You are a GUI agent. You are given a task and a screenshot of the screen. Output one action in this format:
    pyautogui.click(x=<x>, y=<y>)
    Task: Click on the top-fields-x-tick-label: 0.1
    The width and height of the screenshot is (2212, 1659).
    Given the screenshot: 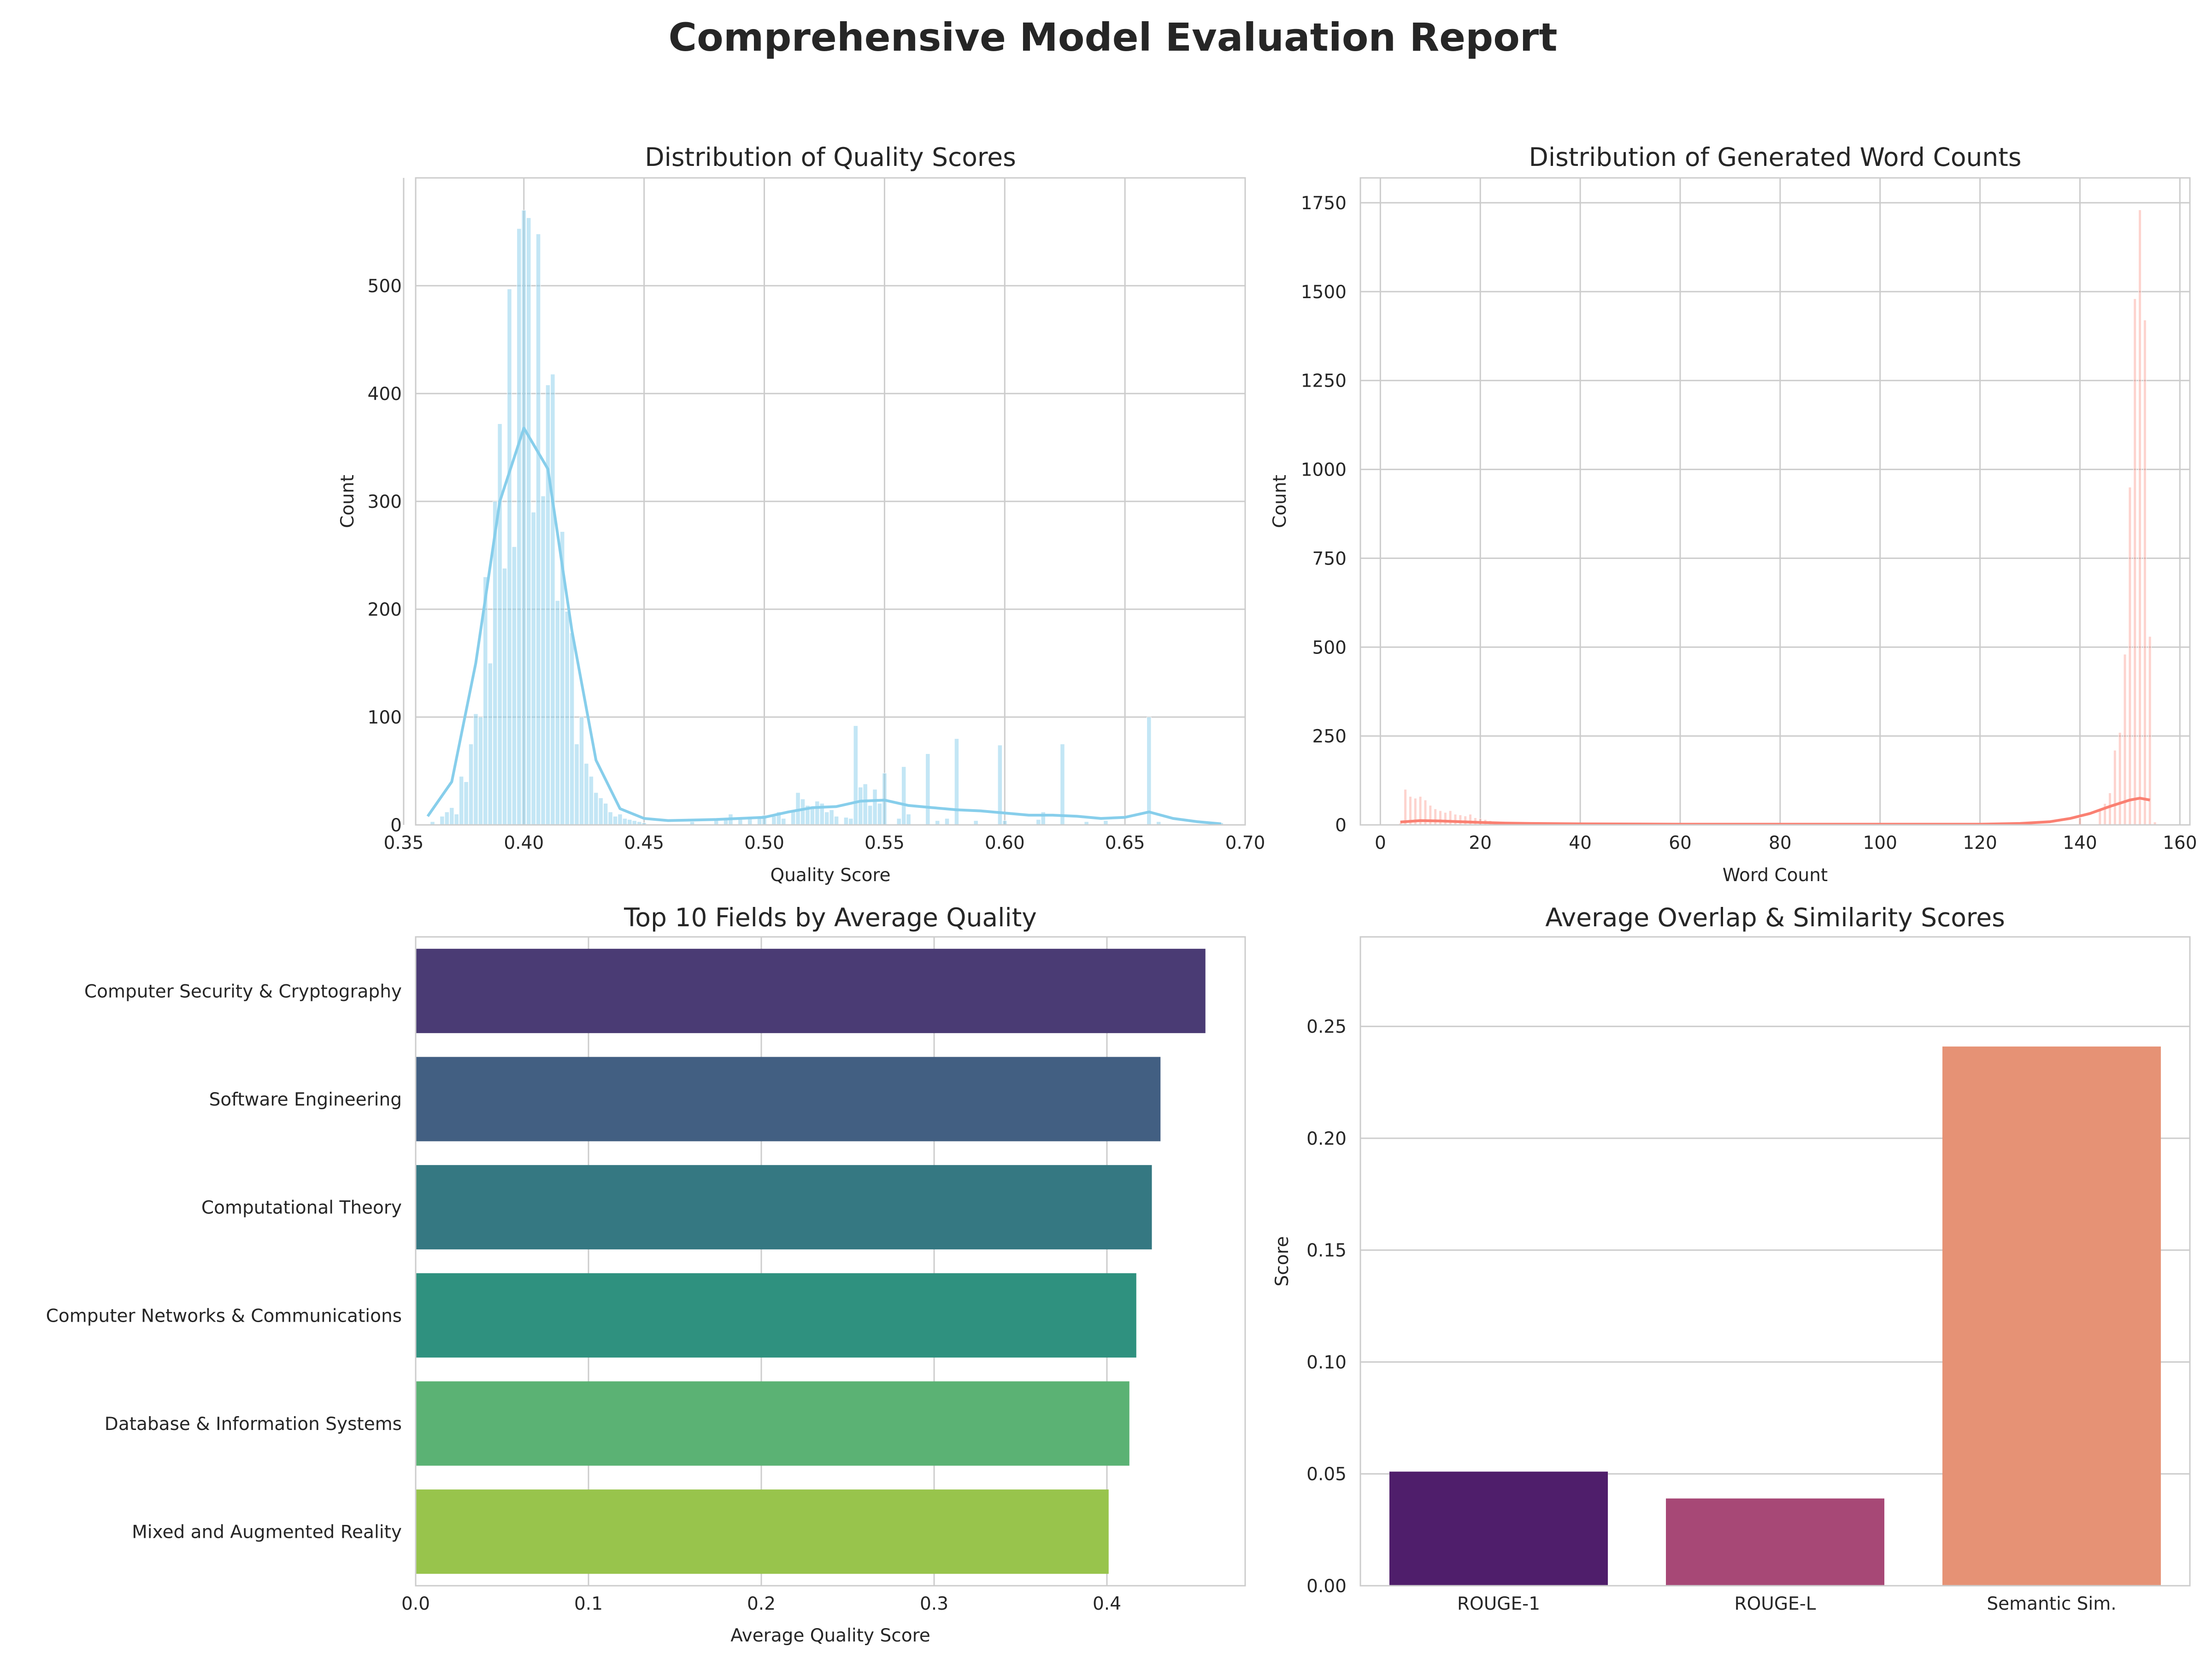 What is the action you would take?
    pyautogui.click(x=588, y=1604)
    